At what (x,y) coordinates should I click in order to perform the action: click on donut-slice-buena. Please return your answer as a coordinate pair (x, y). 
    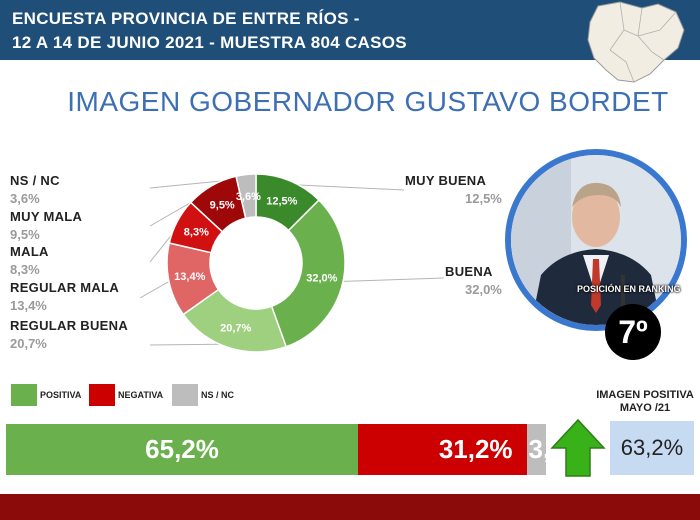
    Looking at the image, I should click on (308, 273).